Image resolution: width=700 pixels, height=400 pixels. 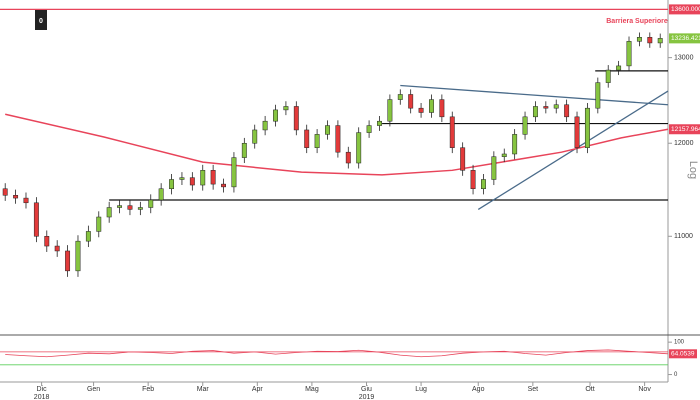 I want to click on x-tick-label: Mag, so click(x=312, y=389).